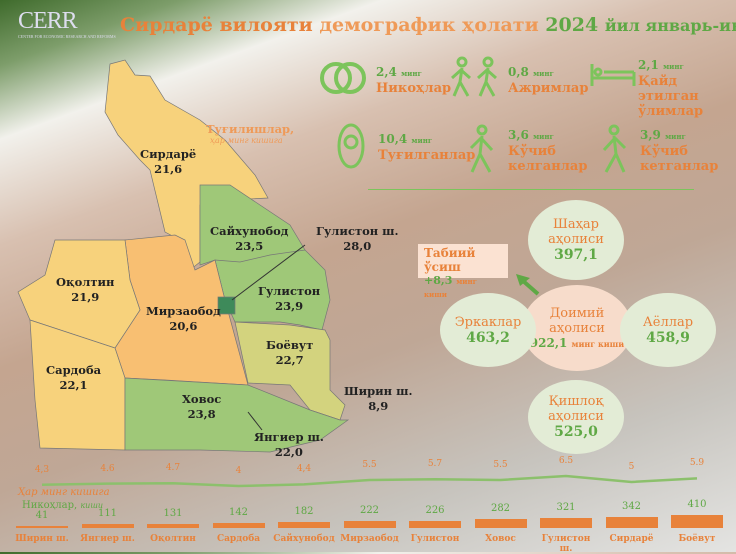  What do you see at coordinates (173, 513) in the screenshot?
I see `bar-value-label: 131` at bounding box center [173, 513].